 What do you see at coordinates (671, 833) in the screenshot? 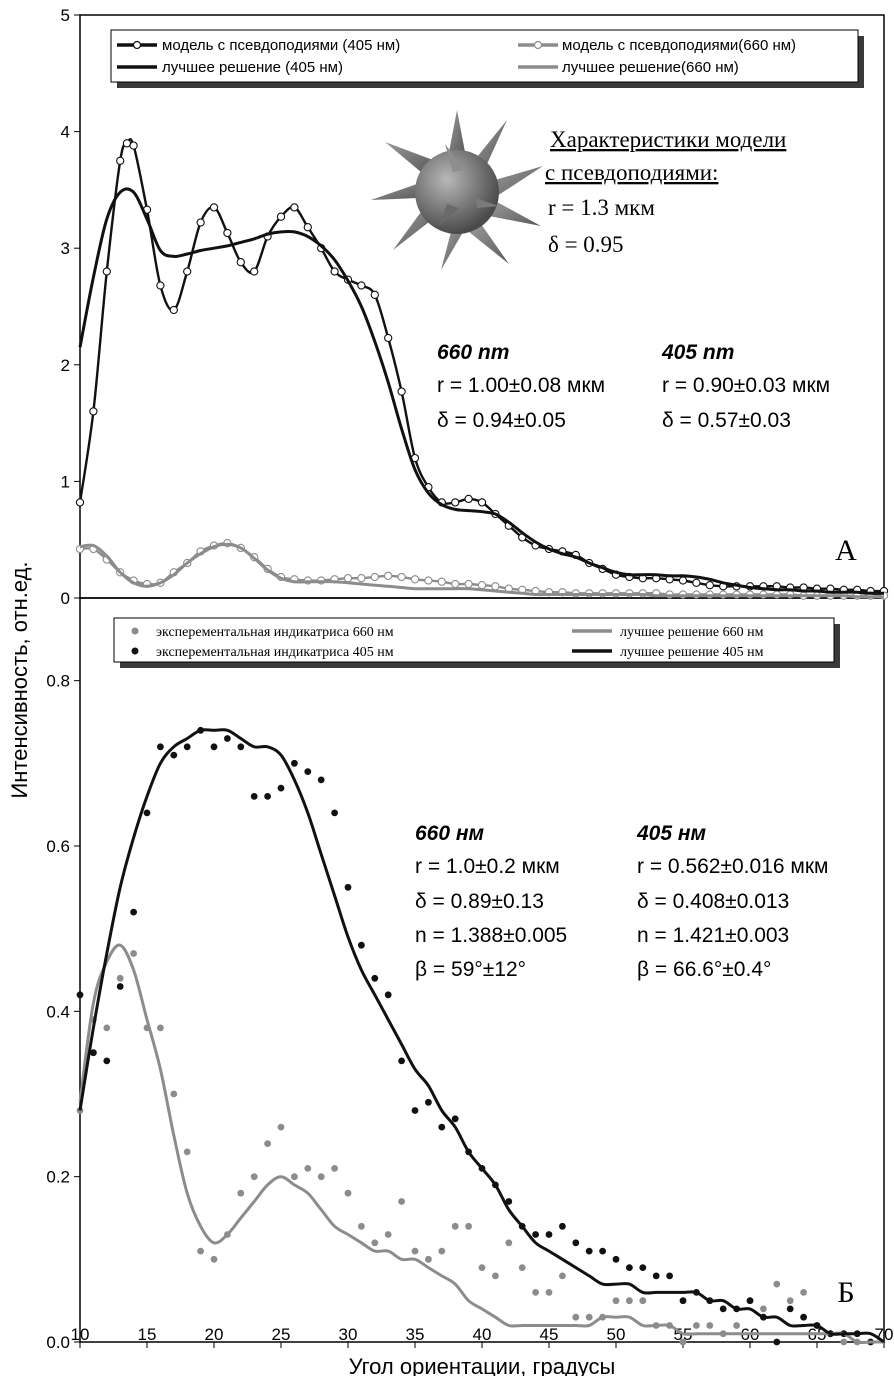
I see `fit-b-405-header: 405 нм` at bounding box center [671, 833].